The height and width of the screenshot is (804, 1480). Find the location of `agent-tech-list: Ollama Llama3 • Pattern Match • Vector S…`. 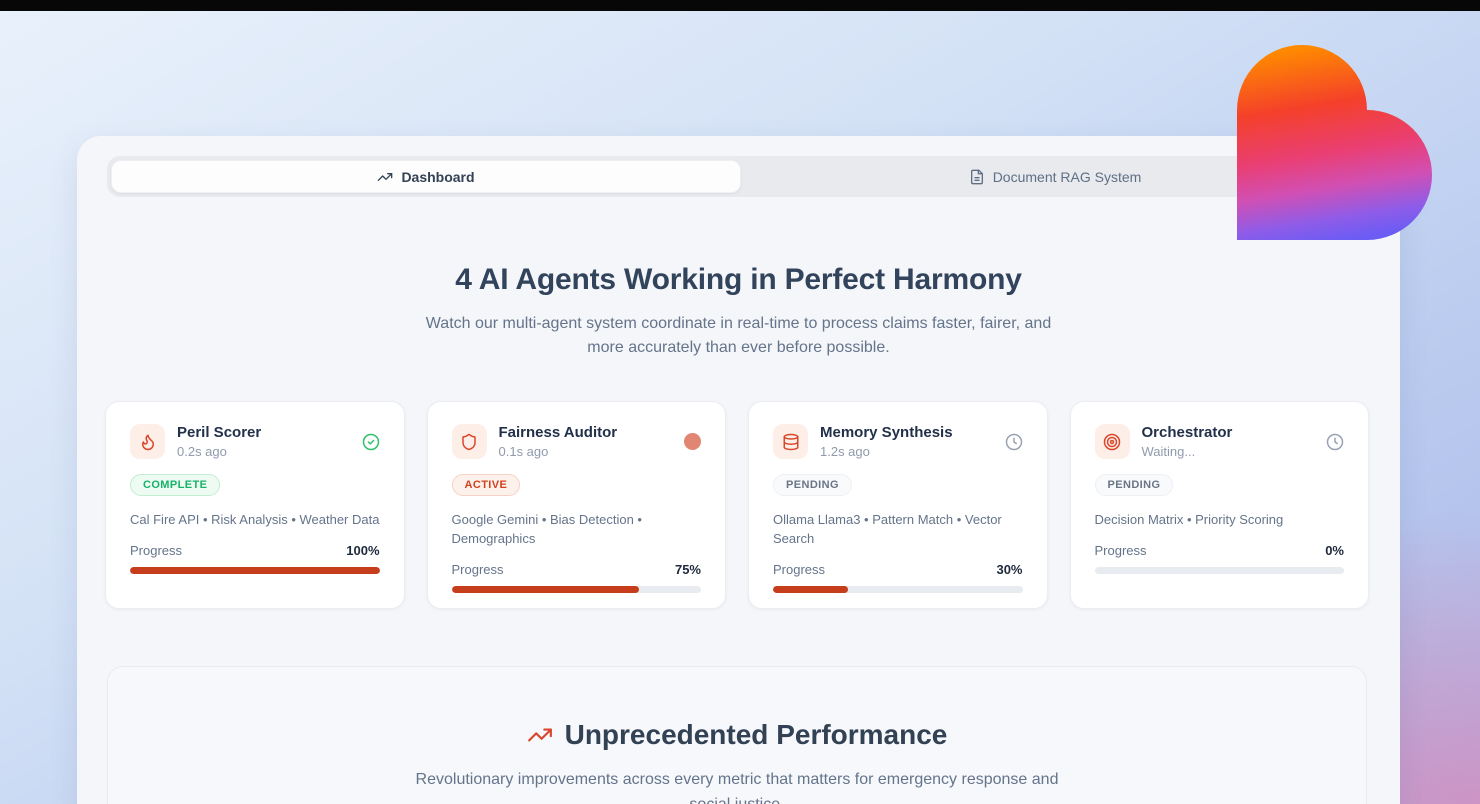

agent-tech-list: Ollama Llama3 • Pattern Match • Vector S… is located at coordinates (887, 529).